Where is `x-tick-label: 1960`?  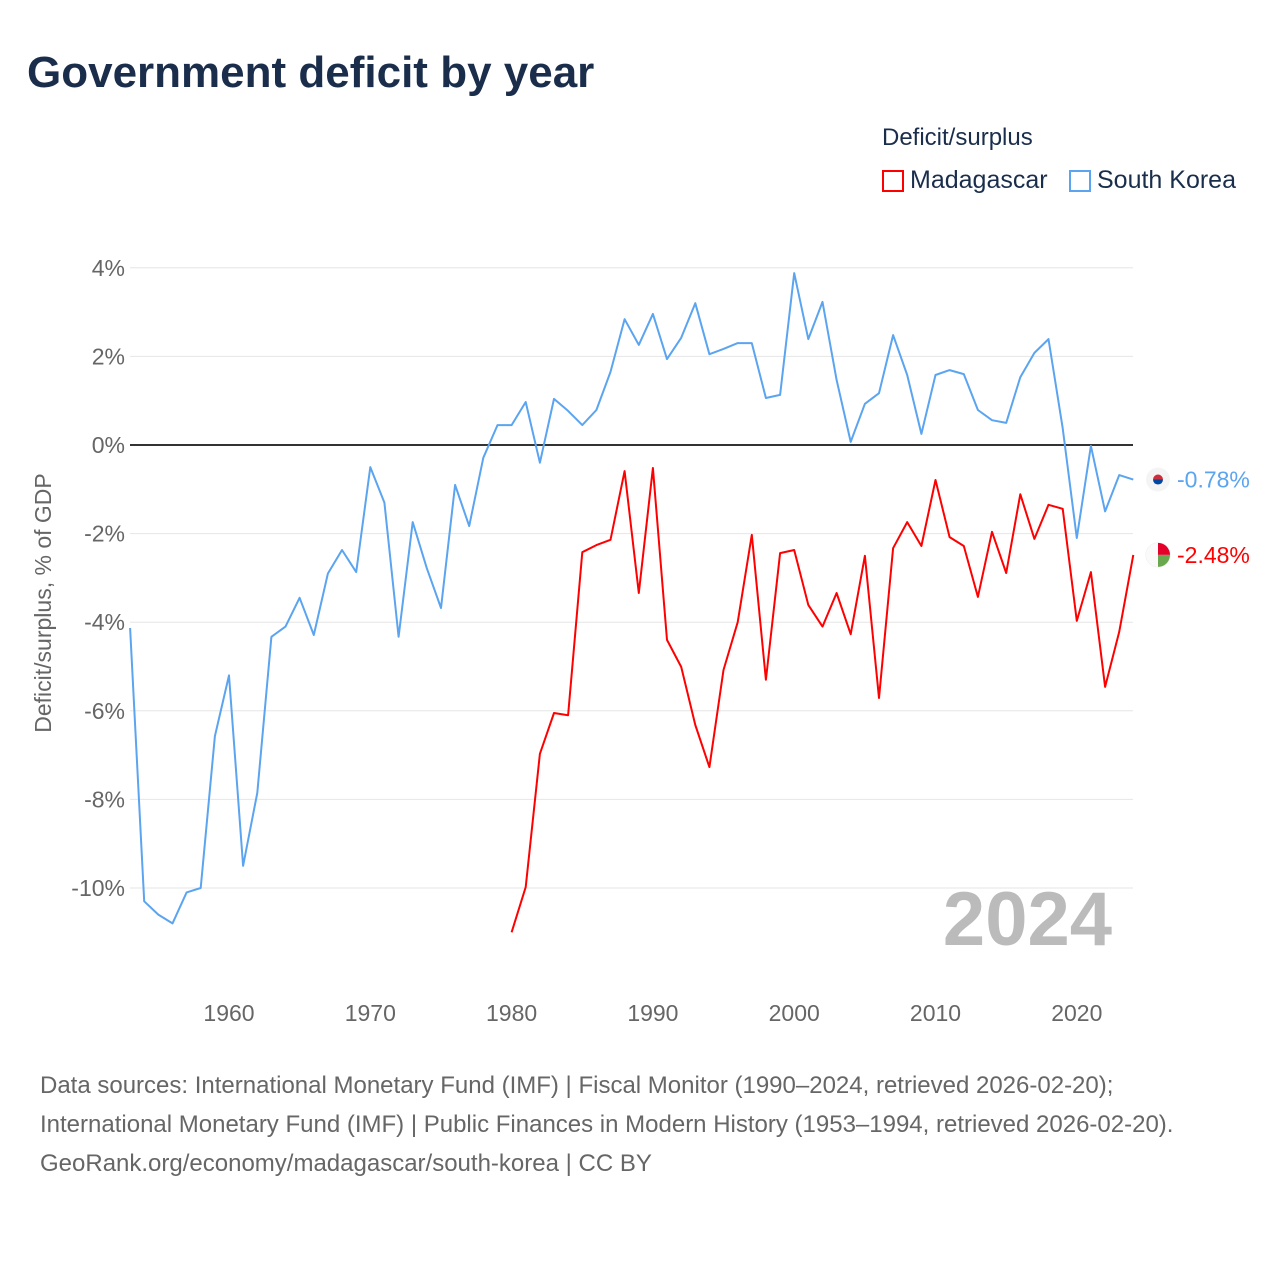
x-tick-label: 1960 is located at coordinates (228, 1013).